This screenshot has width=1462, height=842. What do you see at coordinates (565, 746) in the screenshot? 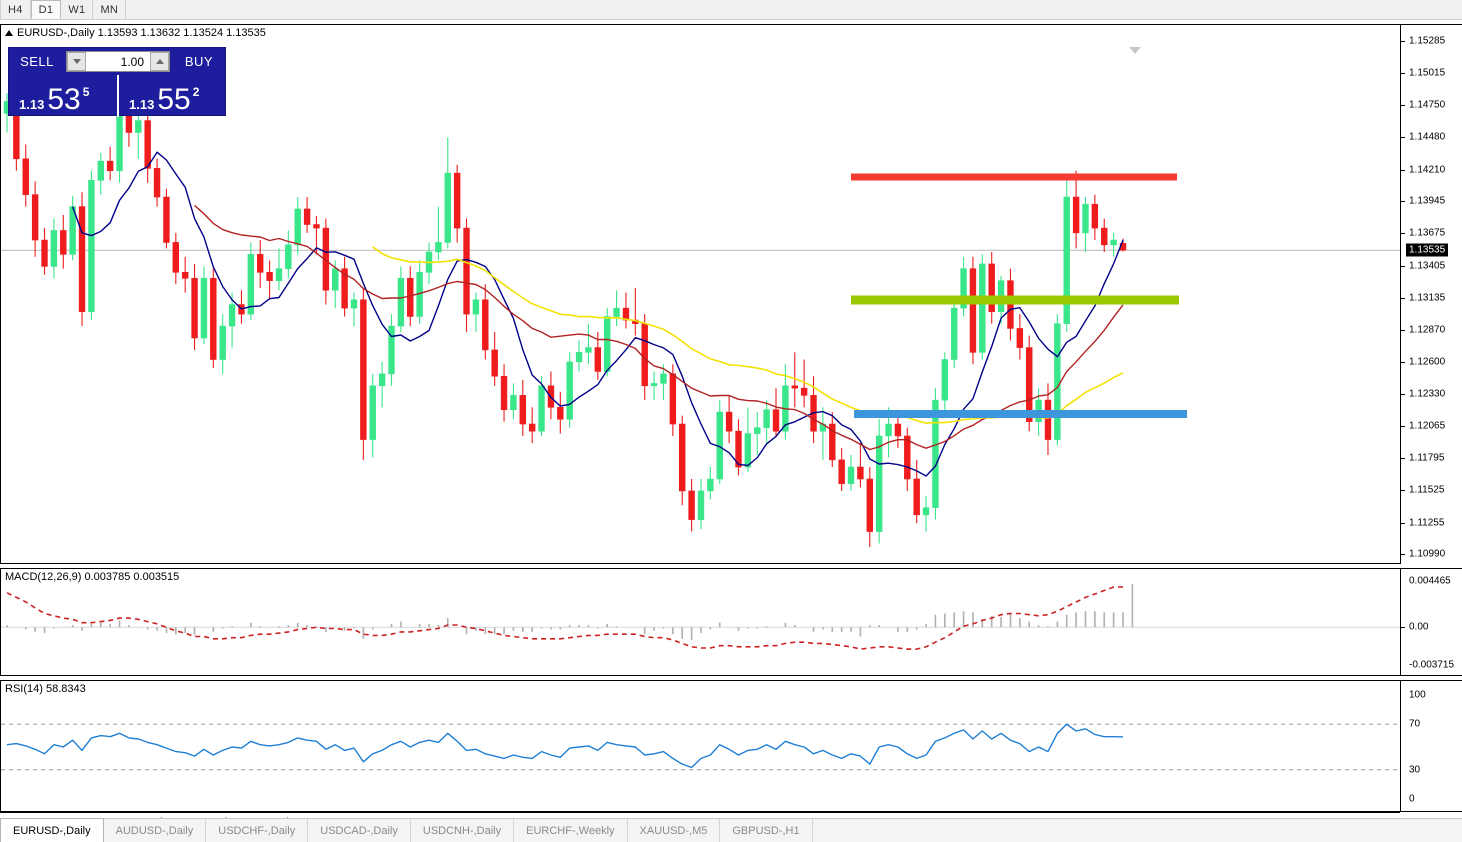
I see `rsi-line` at bounding box center [565, 746].